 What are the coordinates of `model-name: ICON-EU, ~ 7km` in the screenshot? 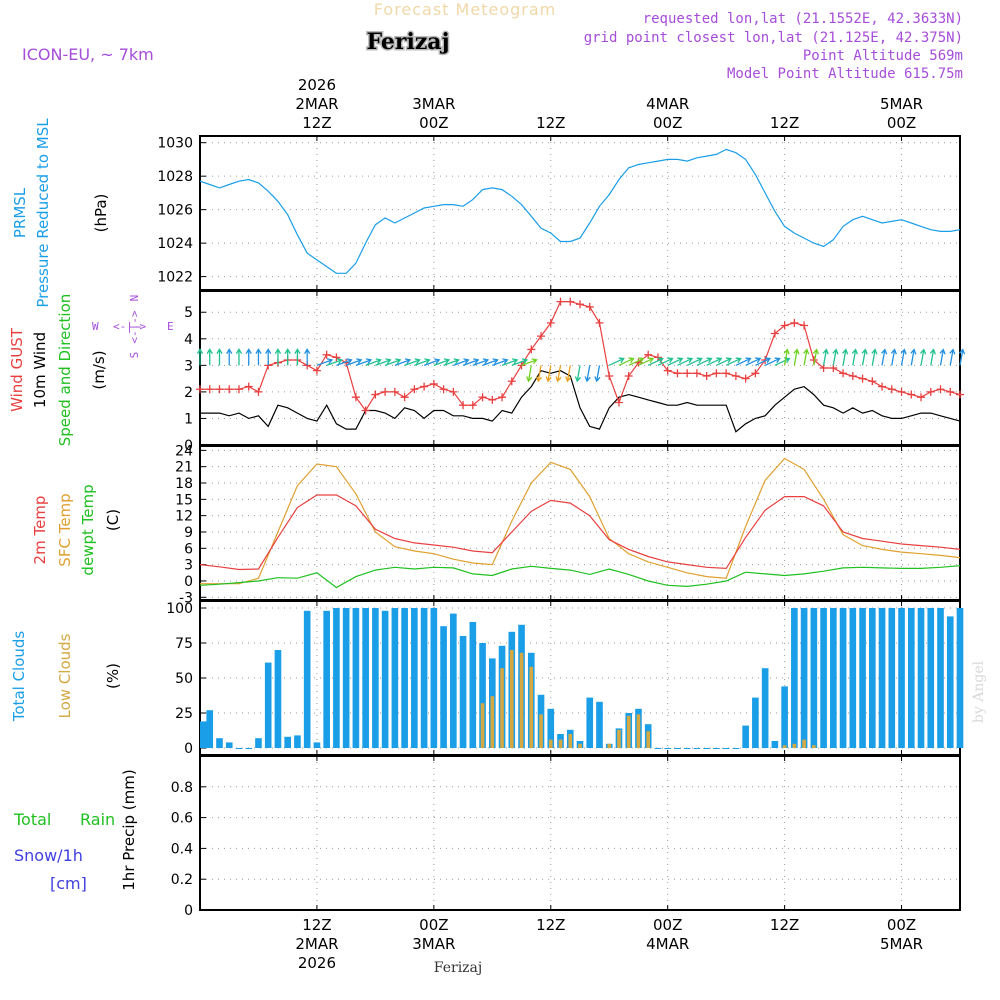 It's located at (88, 54).